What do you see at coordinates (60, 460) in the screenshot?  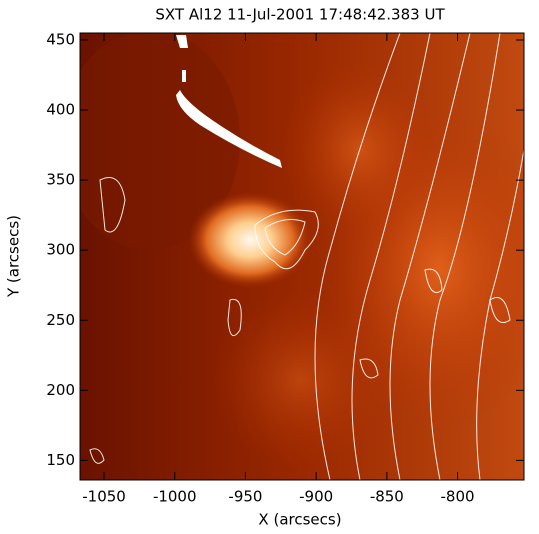 I see `y-tick-label: 150` at bounding box center [60, 460].